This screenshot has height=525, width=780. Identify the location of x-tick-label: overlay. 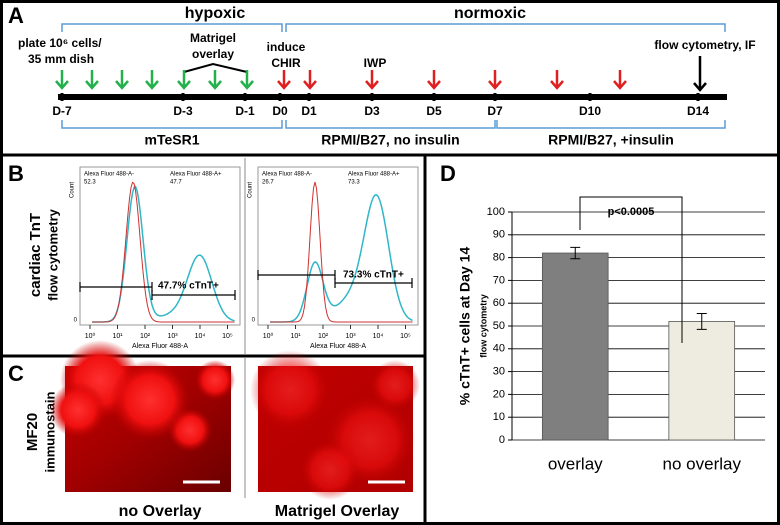
(575, 463).